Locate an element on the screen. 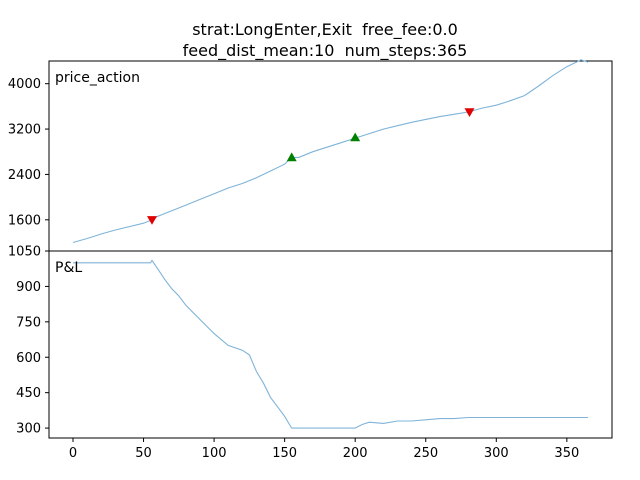 Image resolution: width=640 pixels, height=480 pixels. pnl-y-tick-label: 450 is located at coordinates (28, 393).